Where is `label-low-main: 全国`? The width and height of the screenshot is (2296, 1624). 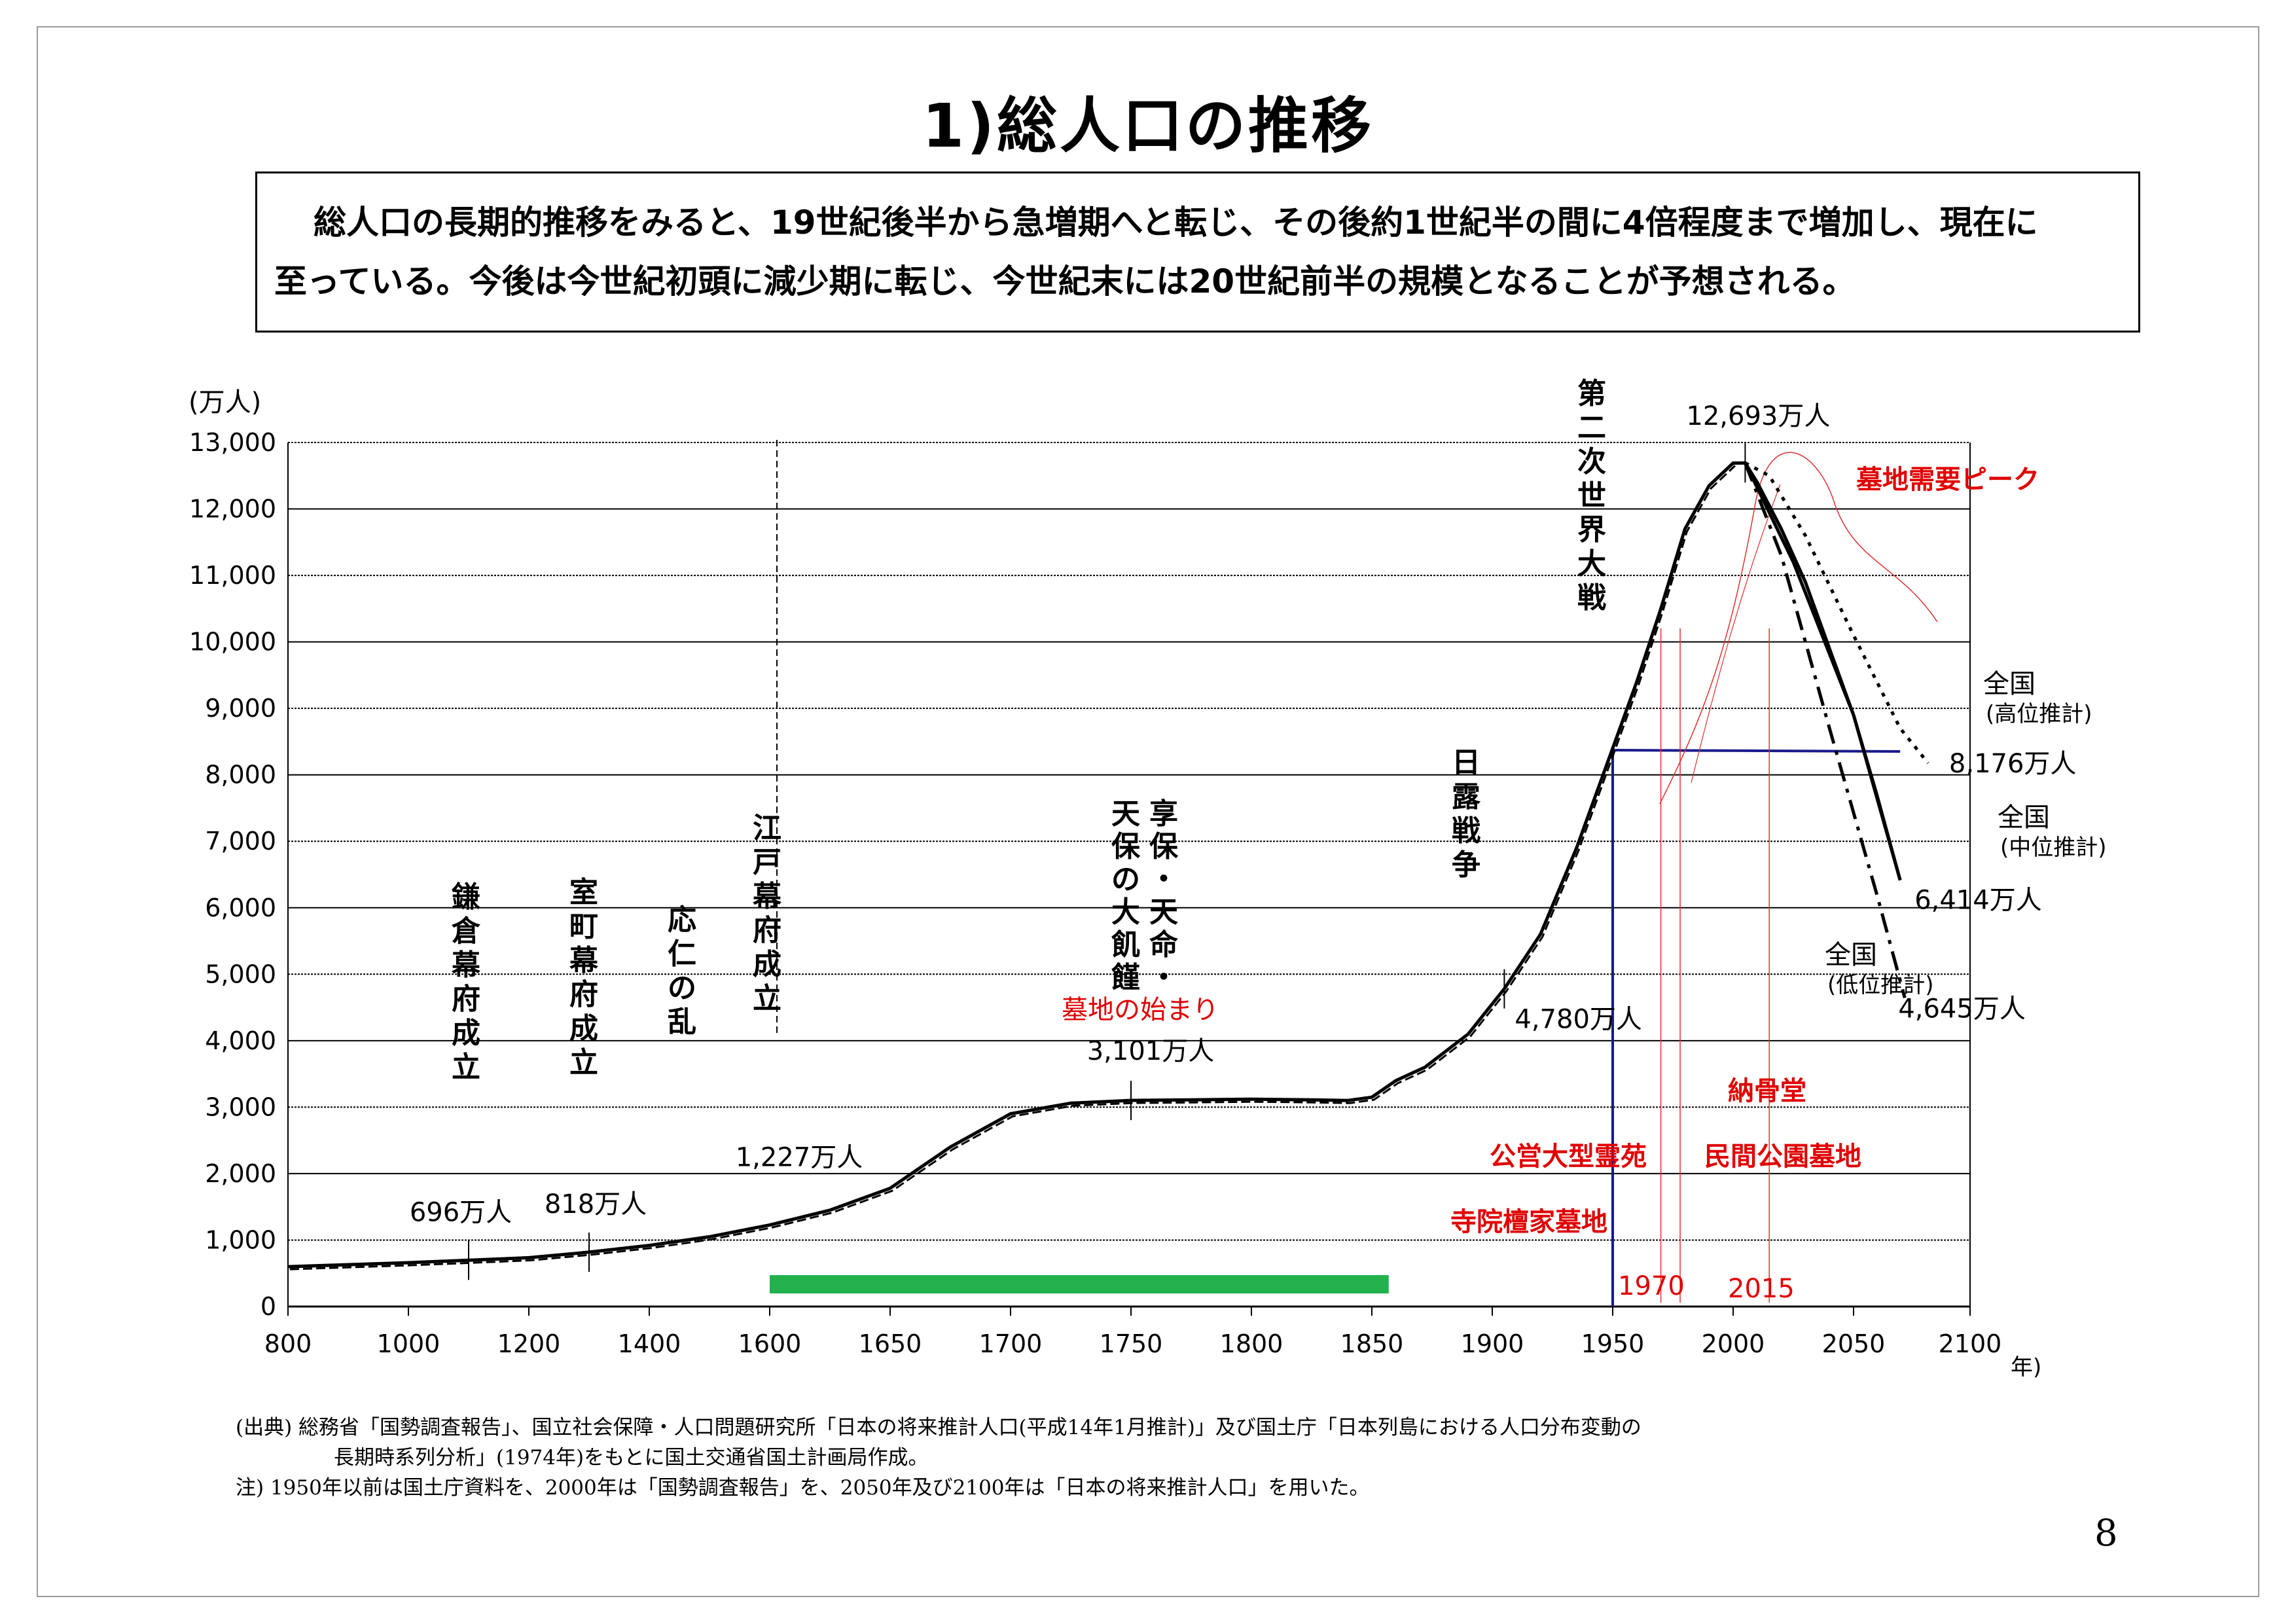 label-low-main: 全国 is located at coordinates (1851, 955).